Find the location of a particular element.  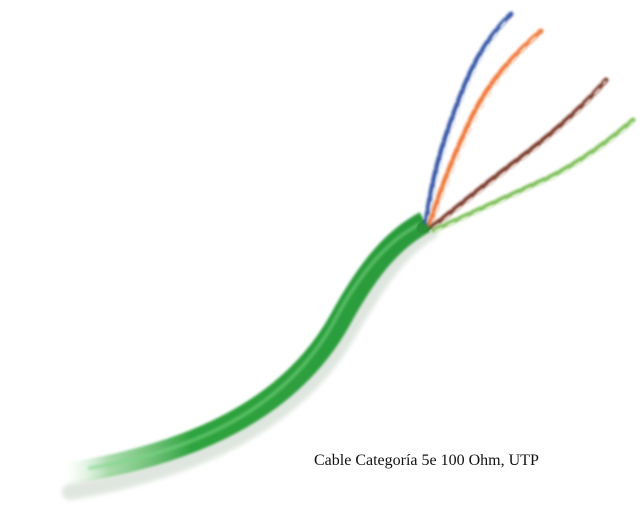

brown-pair-wire-white is located at coordinates (519, 155).